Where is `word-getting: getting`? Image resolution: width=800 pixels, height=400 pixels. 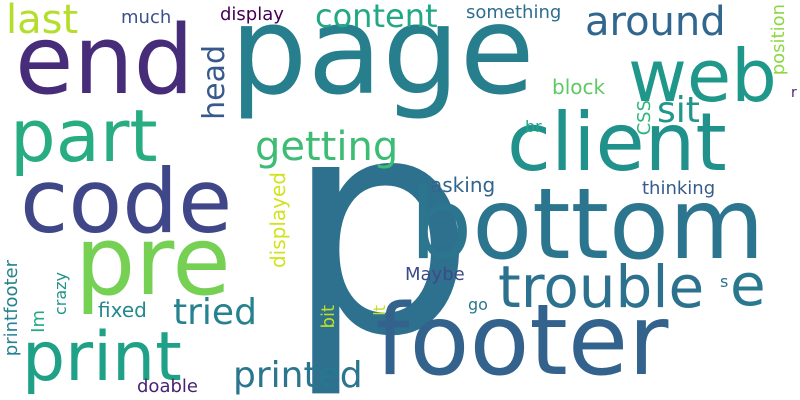
word-getting: getting is located at coordinates (327, 147).